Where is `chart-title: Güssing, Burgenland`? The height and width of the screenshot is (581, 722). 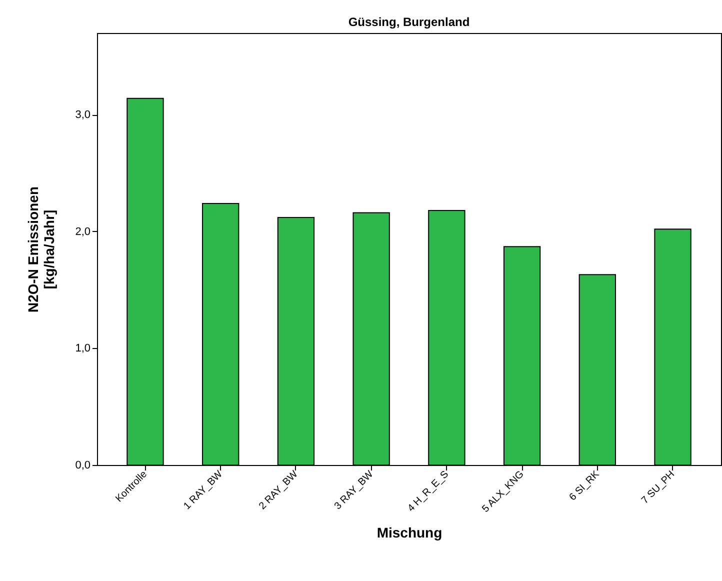
chart-title: Güssing, Burgenland is located at coordinates (409, 22).